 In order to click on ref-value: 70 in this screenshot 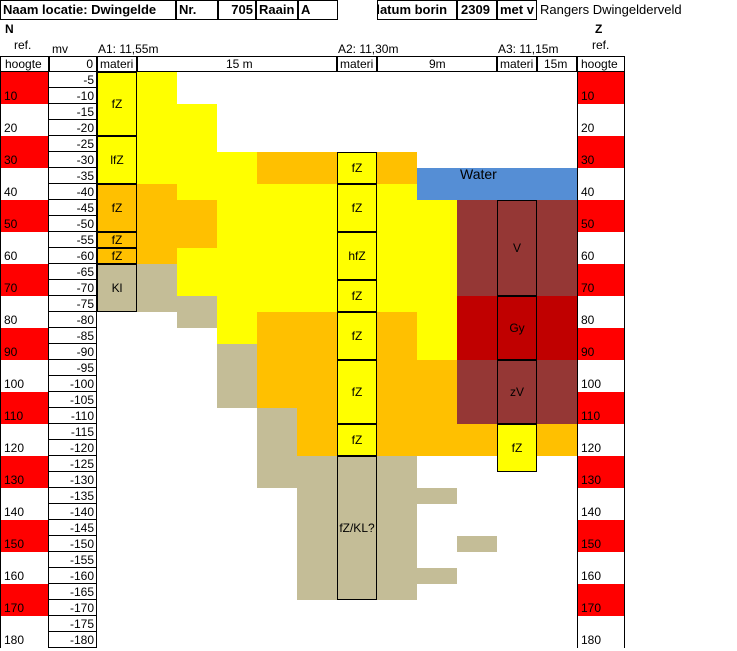, I will do `click(11, 288)`.